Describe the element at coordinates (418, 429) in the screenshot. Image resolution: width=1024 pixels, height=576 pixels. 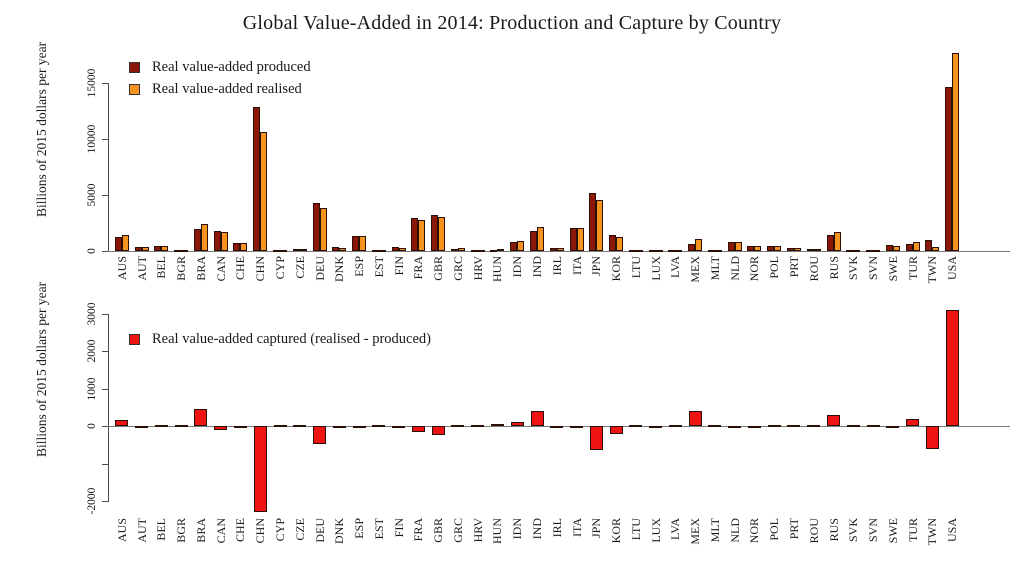
I see `bar-FRA-series0` at that location.